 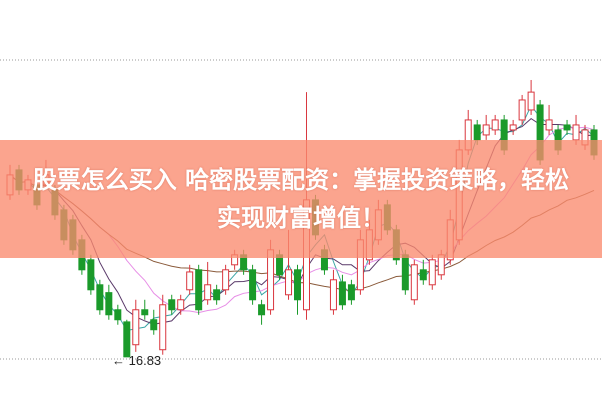 I want to click on low-price-label: ← 16.83, so click(x=137, y=360).